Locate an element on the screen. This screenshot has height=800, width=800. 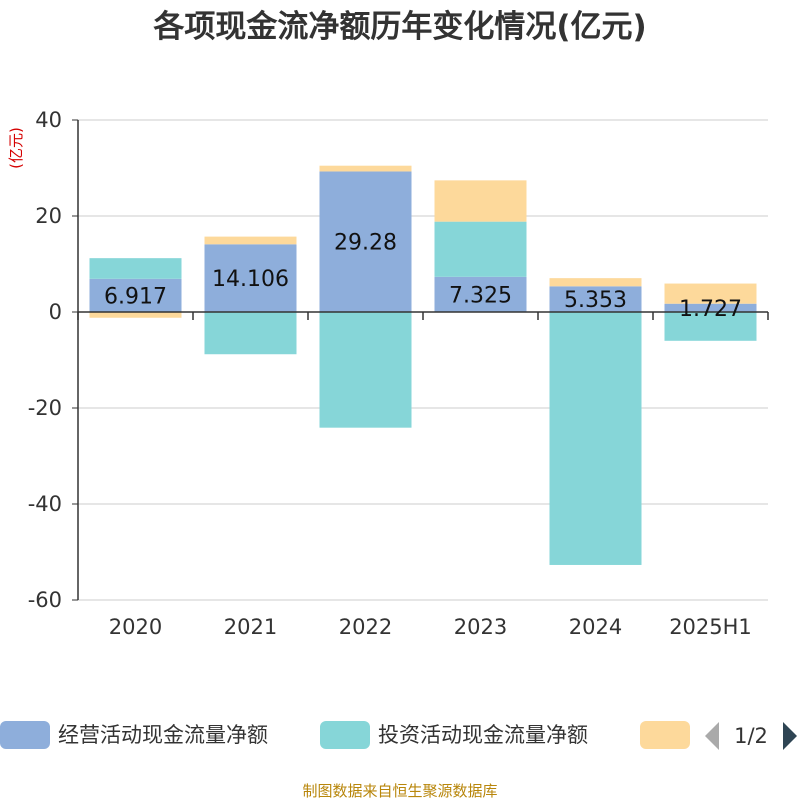
legend-page-indicator: 1/2 is located at coordinates (751, 736).